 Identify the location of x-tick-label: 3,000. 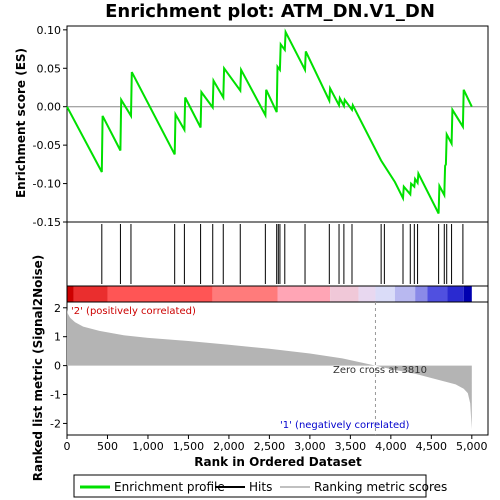
(310, 446).